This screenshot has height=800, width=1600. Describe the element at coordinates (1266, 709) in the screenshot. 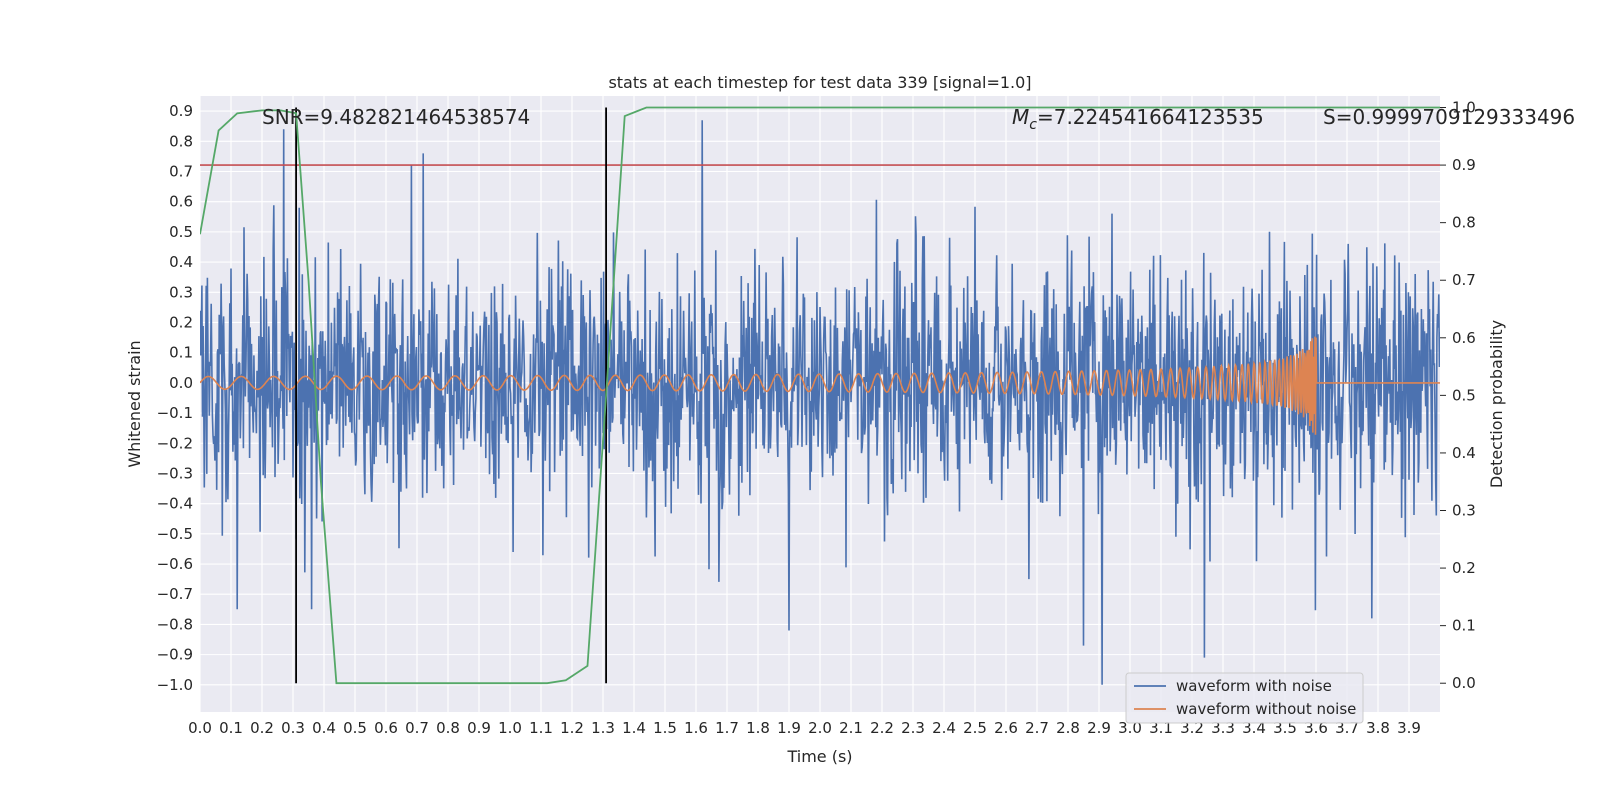

I see `legend-label-clean: waveform without noise` at that location.